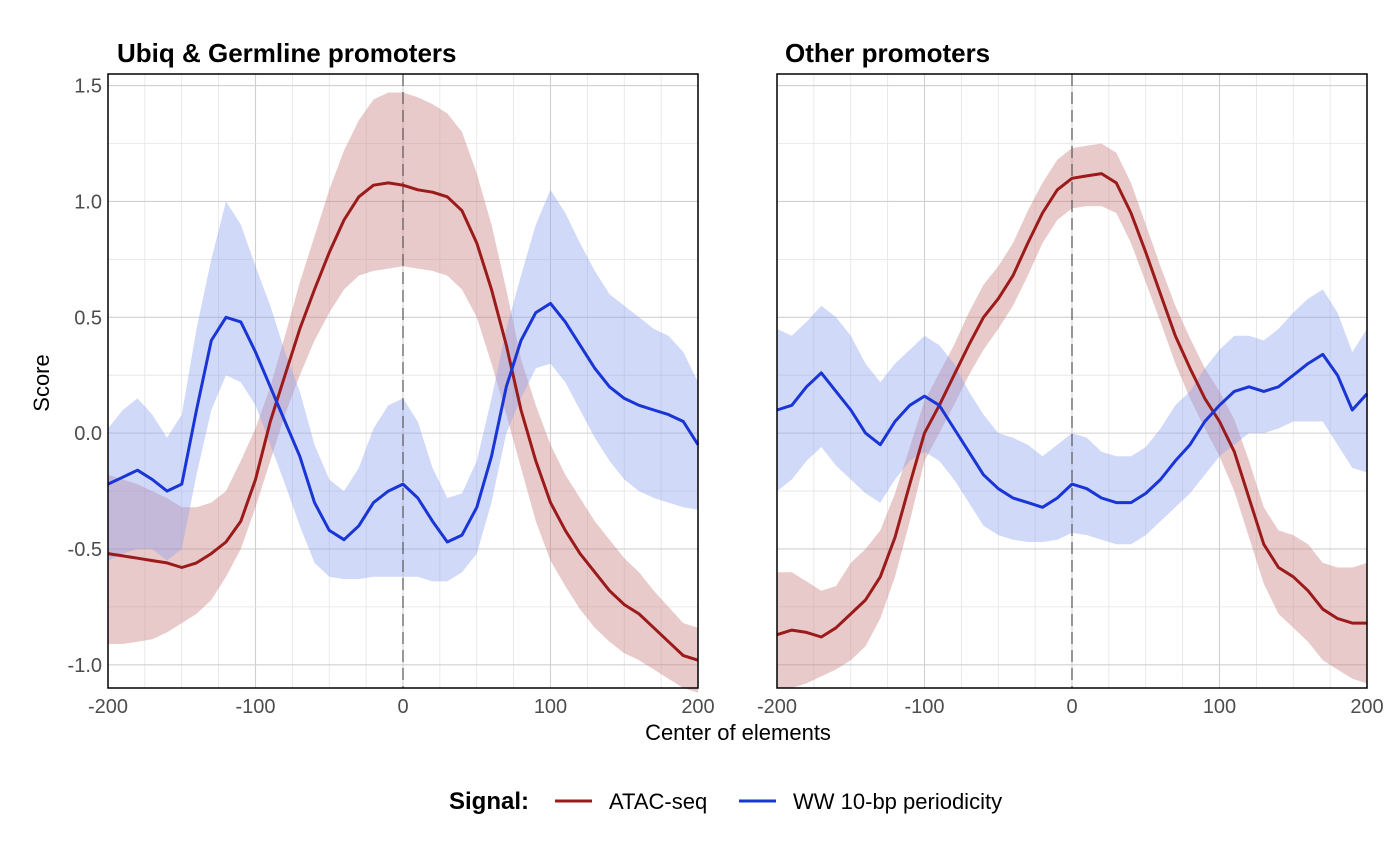 The height and width of the screenshot is (866, 1400). Describe the element at coordinates (287, 53) in the screenshot. I see `panel-title: Ubiq & Germline promoters` at that location.